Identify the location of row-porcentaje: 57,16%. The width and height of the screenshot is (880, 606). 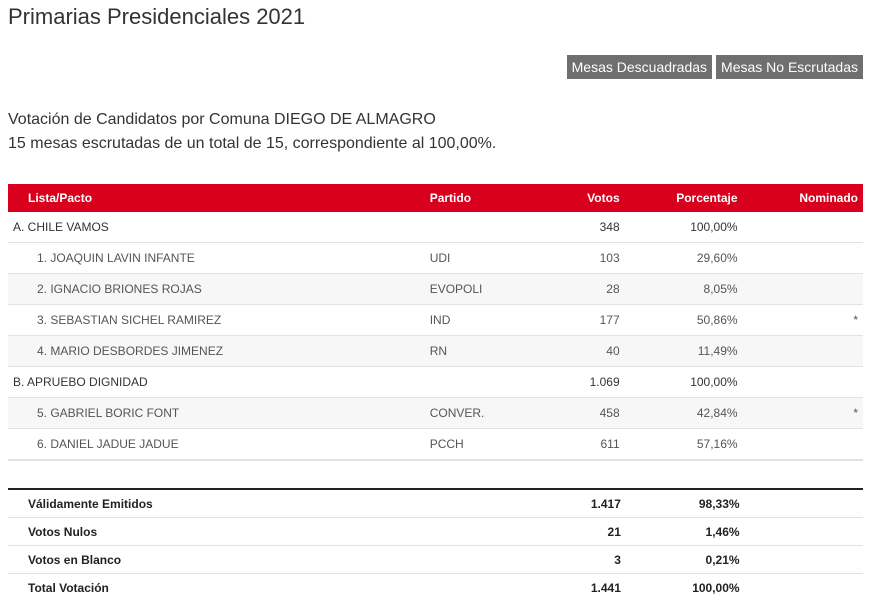
(683, 444).